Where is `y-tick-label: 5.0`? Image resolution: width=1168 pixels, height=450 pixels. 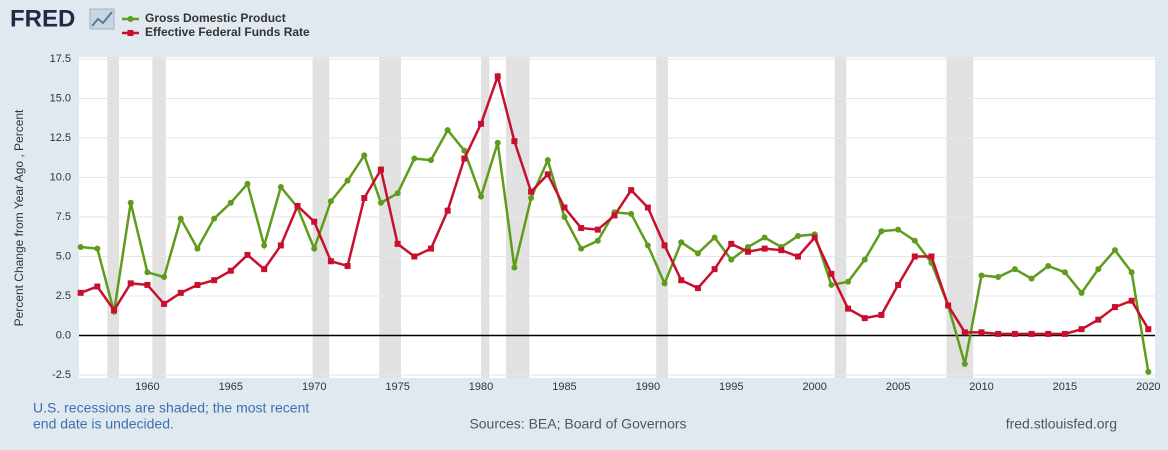 y-tick-label: 5.0 is located at coordinates (63, 256).